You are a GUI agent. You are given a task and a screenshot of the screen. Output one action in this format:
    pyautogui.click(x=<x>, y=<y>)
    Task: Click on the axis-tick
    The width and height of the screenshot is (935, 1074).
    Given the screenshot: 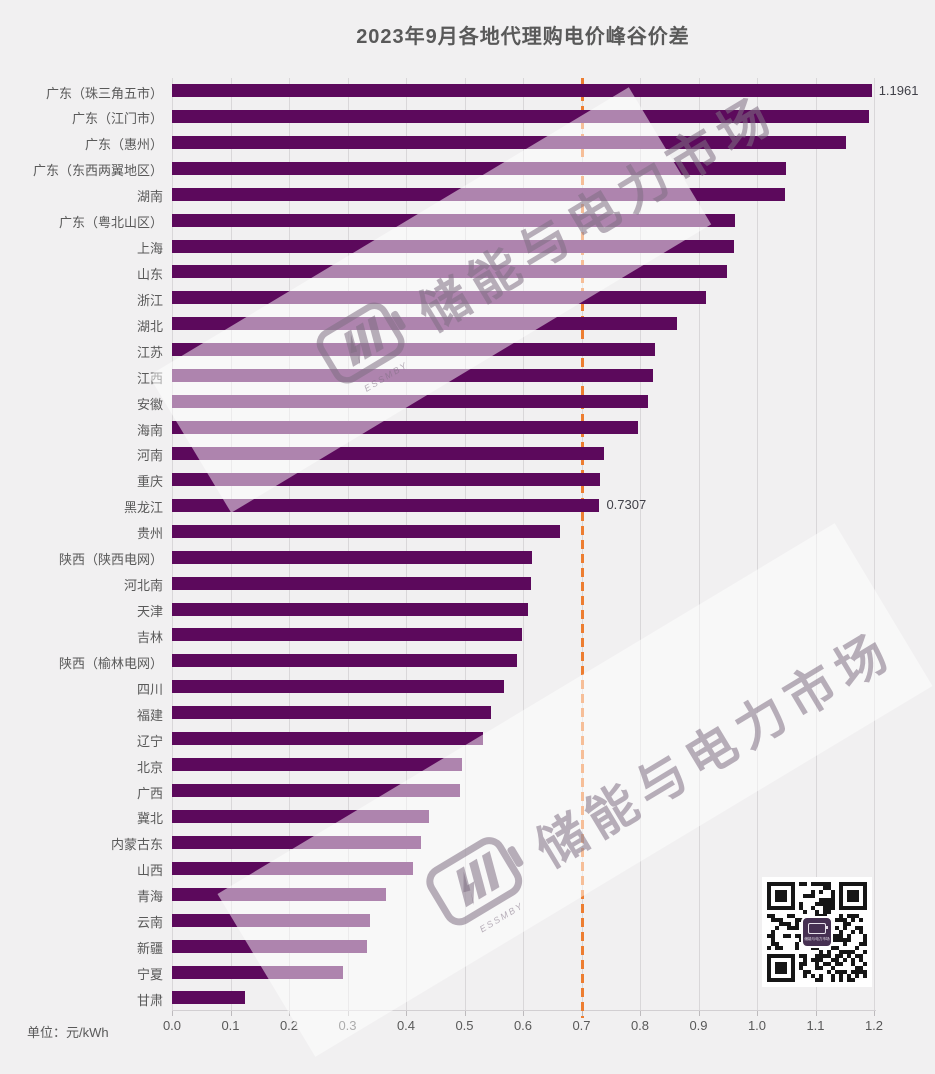 What is the action you would take?
    pyautogui.click(x=172, y=1013)
    